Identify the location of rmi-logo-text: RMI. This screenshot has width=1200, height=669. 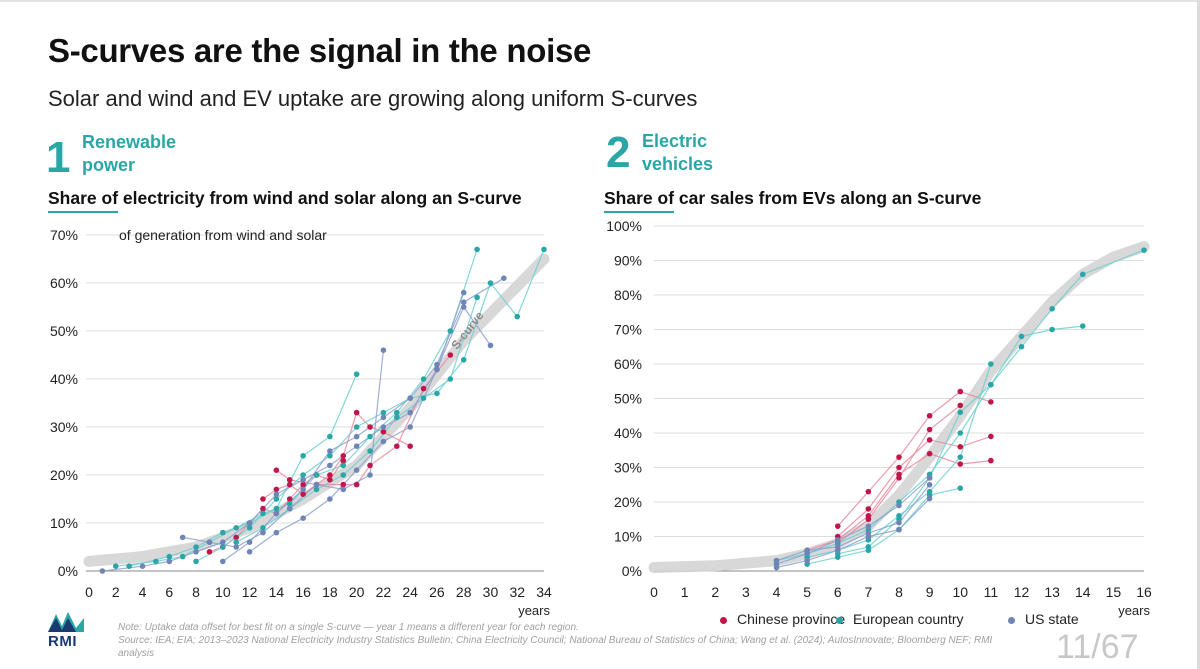
(62, 641).